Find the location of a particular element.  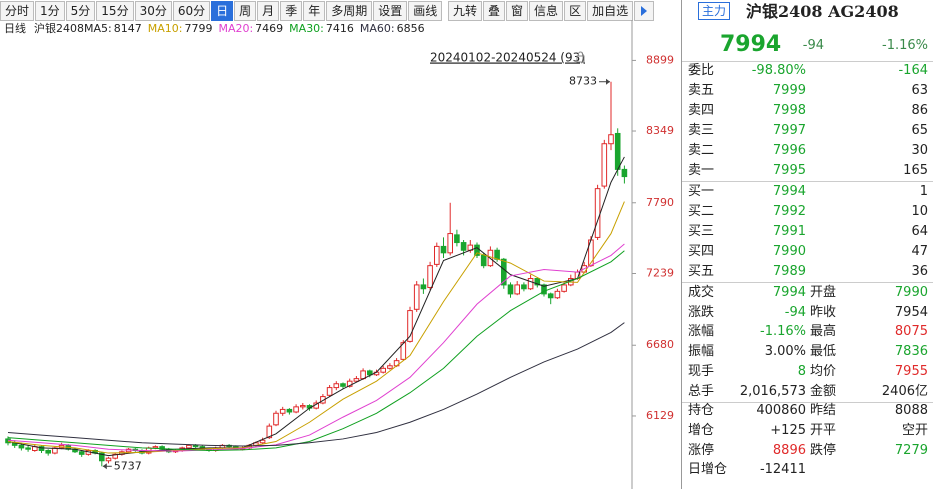

tool-button: 信息 is located at coordinates (546, 11).